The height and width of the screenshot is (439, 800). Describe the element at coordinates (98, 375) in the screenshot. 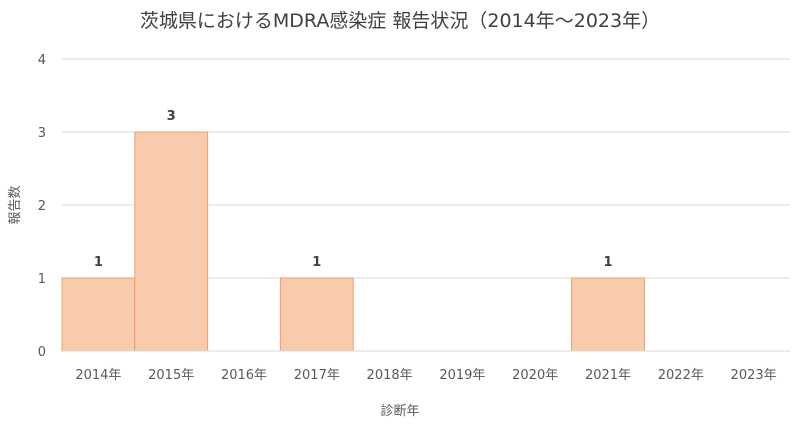

I see `x-tick-label: 2014年` at that location.